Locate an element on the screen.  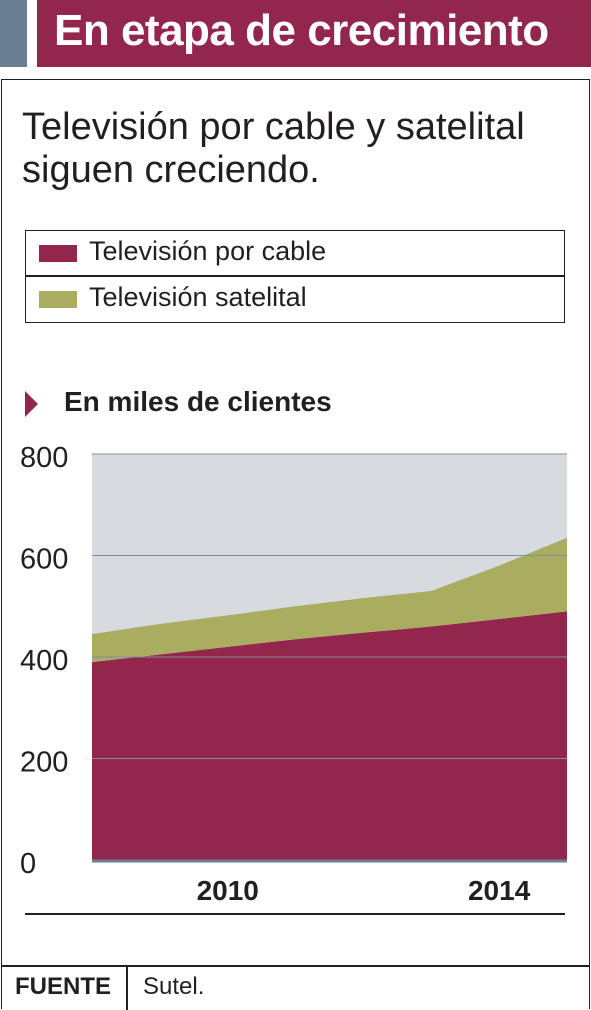
y-tick-label-0: 0 is located at coordinates (28, 864).